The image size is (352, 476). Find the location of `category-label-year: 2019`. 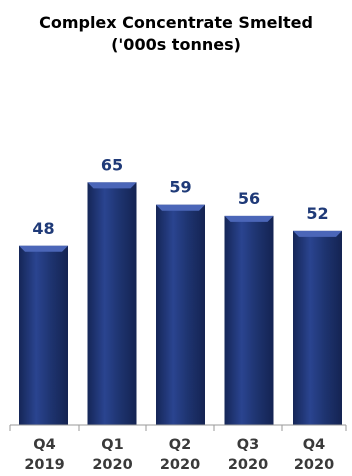

category-label-year: 2019 is located at coordinates (44, 465).